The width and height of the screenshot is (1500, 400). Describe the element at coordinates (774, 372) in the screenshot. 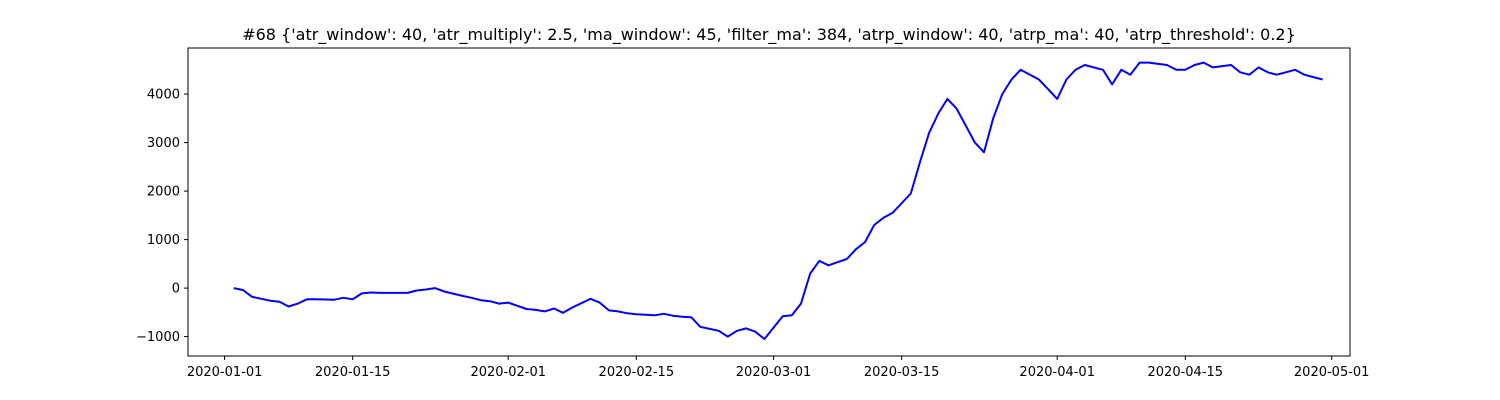

I see `x-tick-label: 2020-03-01` at that location.